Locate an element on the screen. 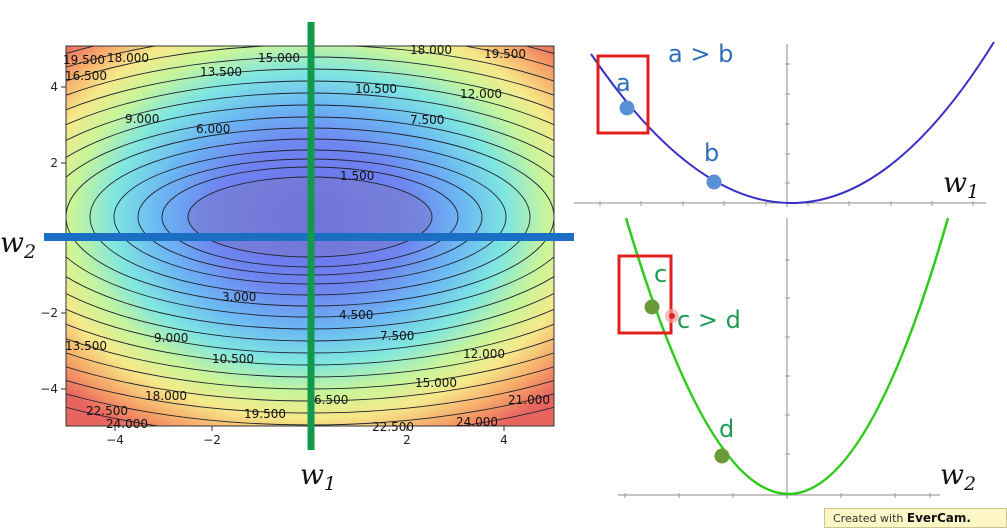 This screenshot has height=528, width=1007. top-w1-label: w1 is located at coordinates (961, 184).